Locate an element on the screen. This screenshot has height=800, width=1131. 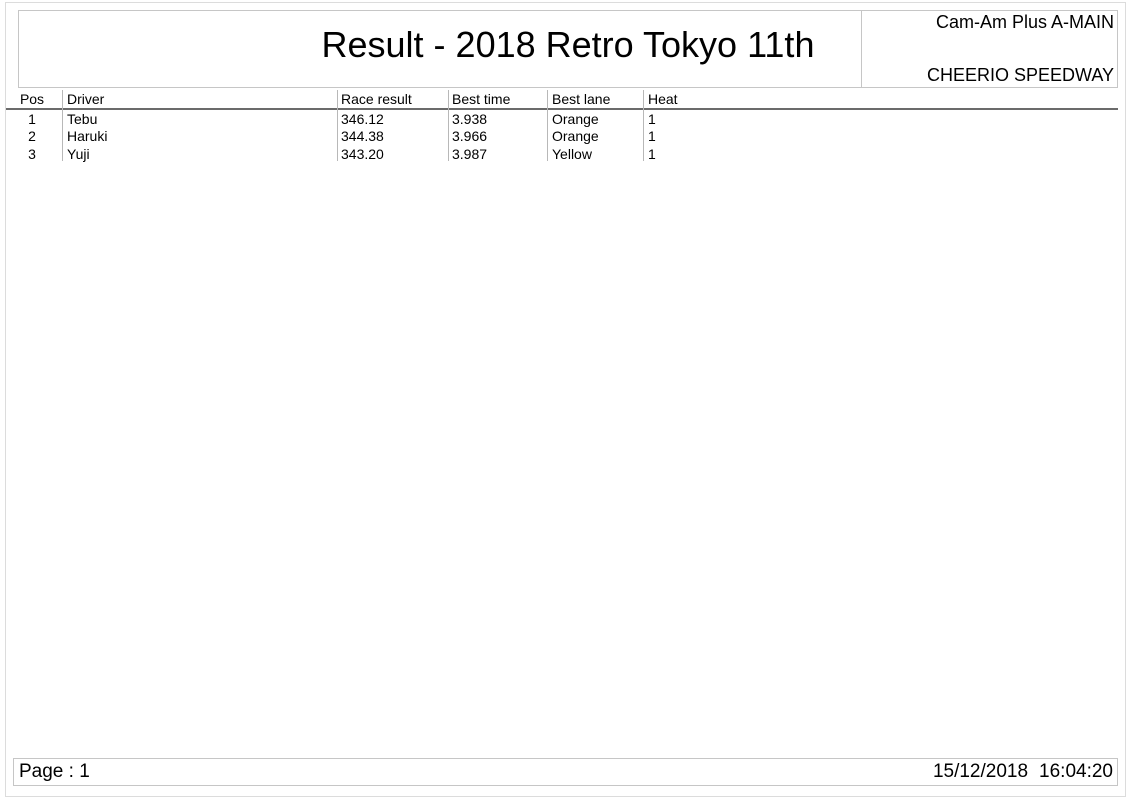
timestamp: 15/12/2018 16:04:20 is located at coordinates (1023, 772).